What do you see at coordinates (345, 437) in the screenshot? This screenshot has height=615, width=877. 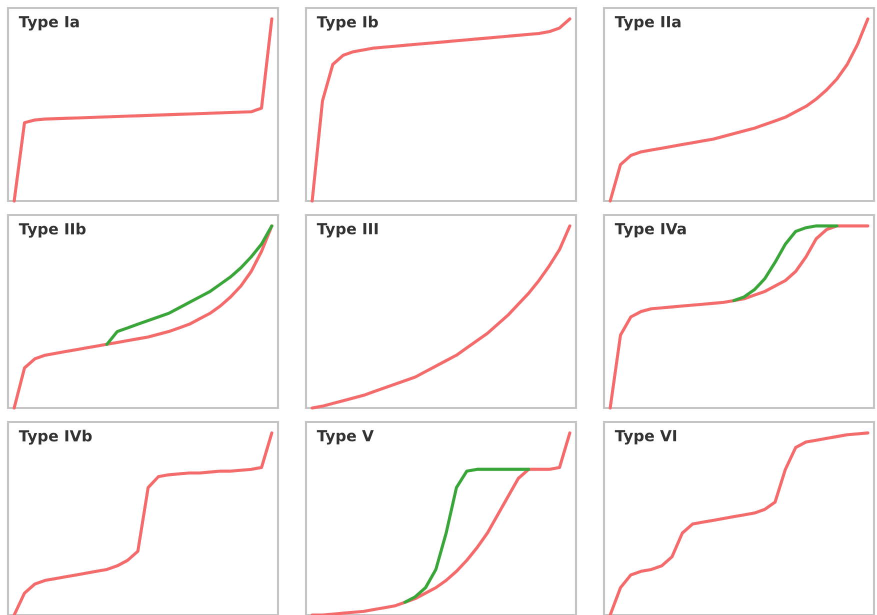 I see `chart-title: Type V` at bounding box center [345, 437].